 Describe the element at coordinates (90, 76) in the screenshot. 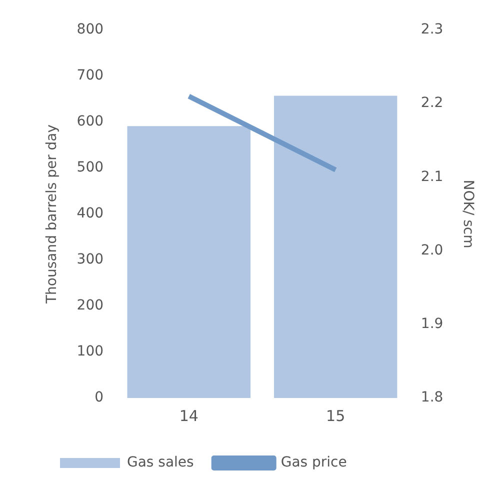

I see `y-tick-label: 700` at that location.